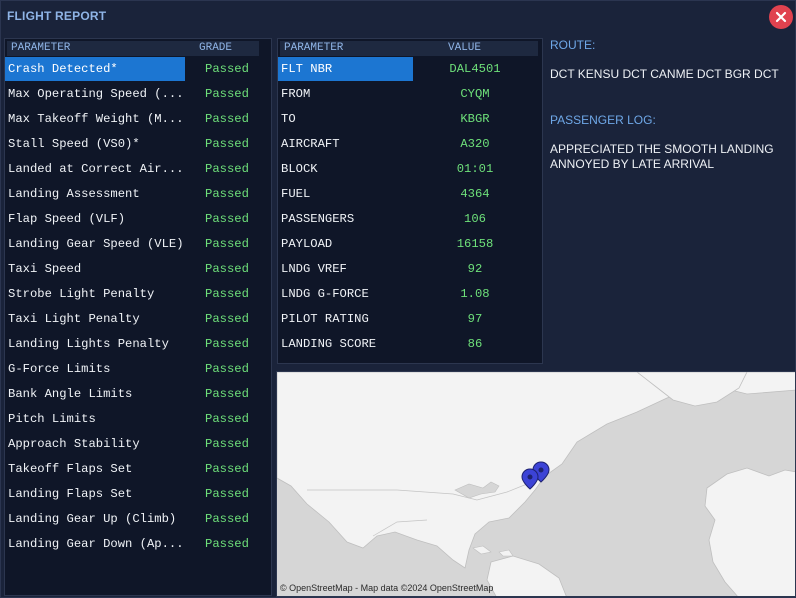 The width and height of the screenshot is (796, 598). What do you see at coordinates (74, 444) in the screenshot?
I see `grade-row-parameter: Approach Stability` at bounding box center [74, 444].